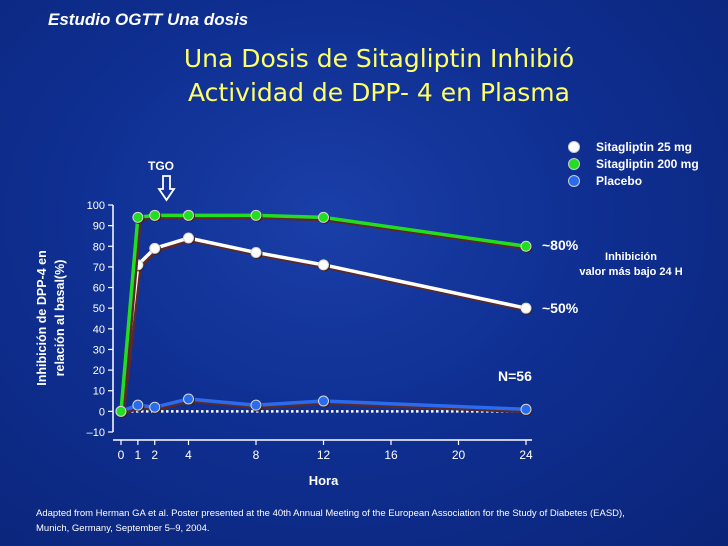  What do you see at coordinates (99, 350) in the screenshot?
I see `y-tick-label: 30` at bounding box center [99, 350].